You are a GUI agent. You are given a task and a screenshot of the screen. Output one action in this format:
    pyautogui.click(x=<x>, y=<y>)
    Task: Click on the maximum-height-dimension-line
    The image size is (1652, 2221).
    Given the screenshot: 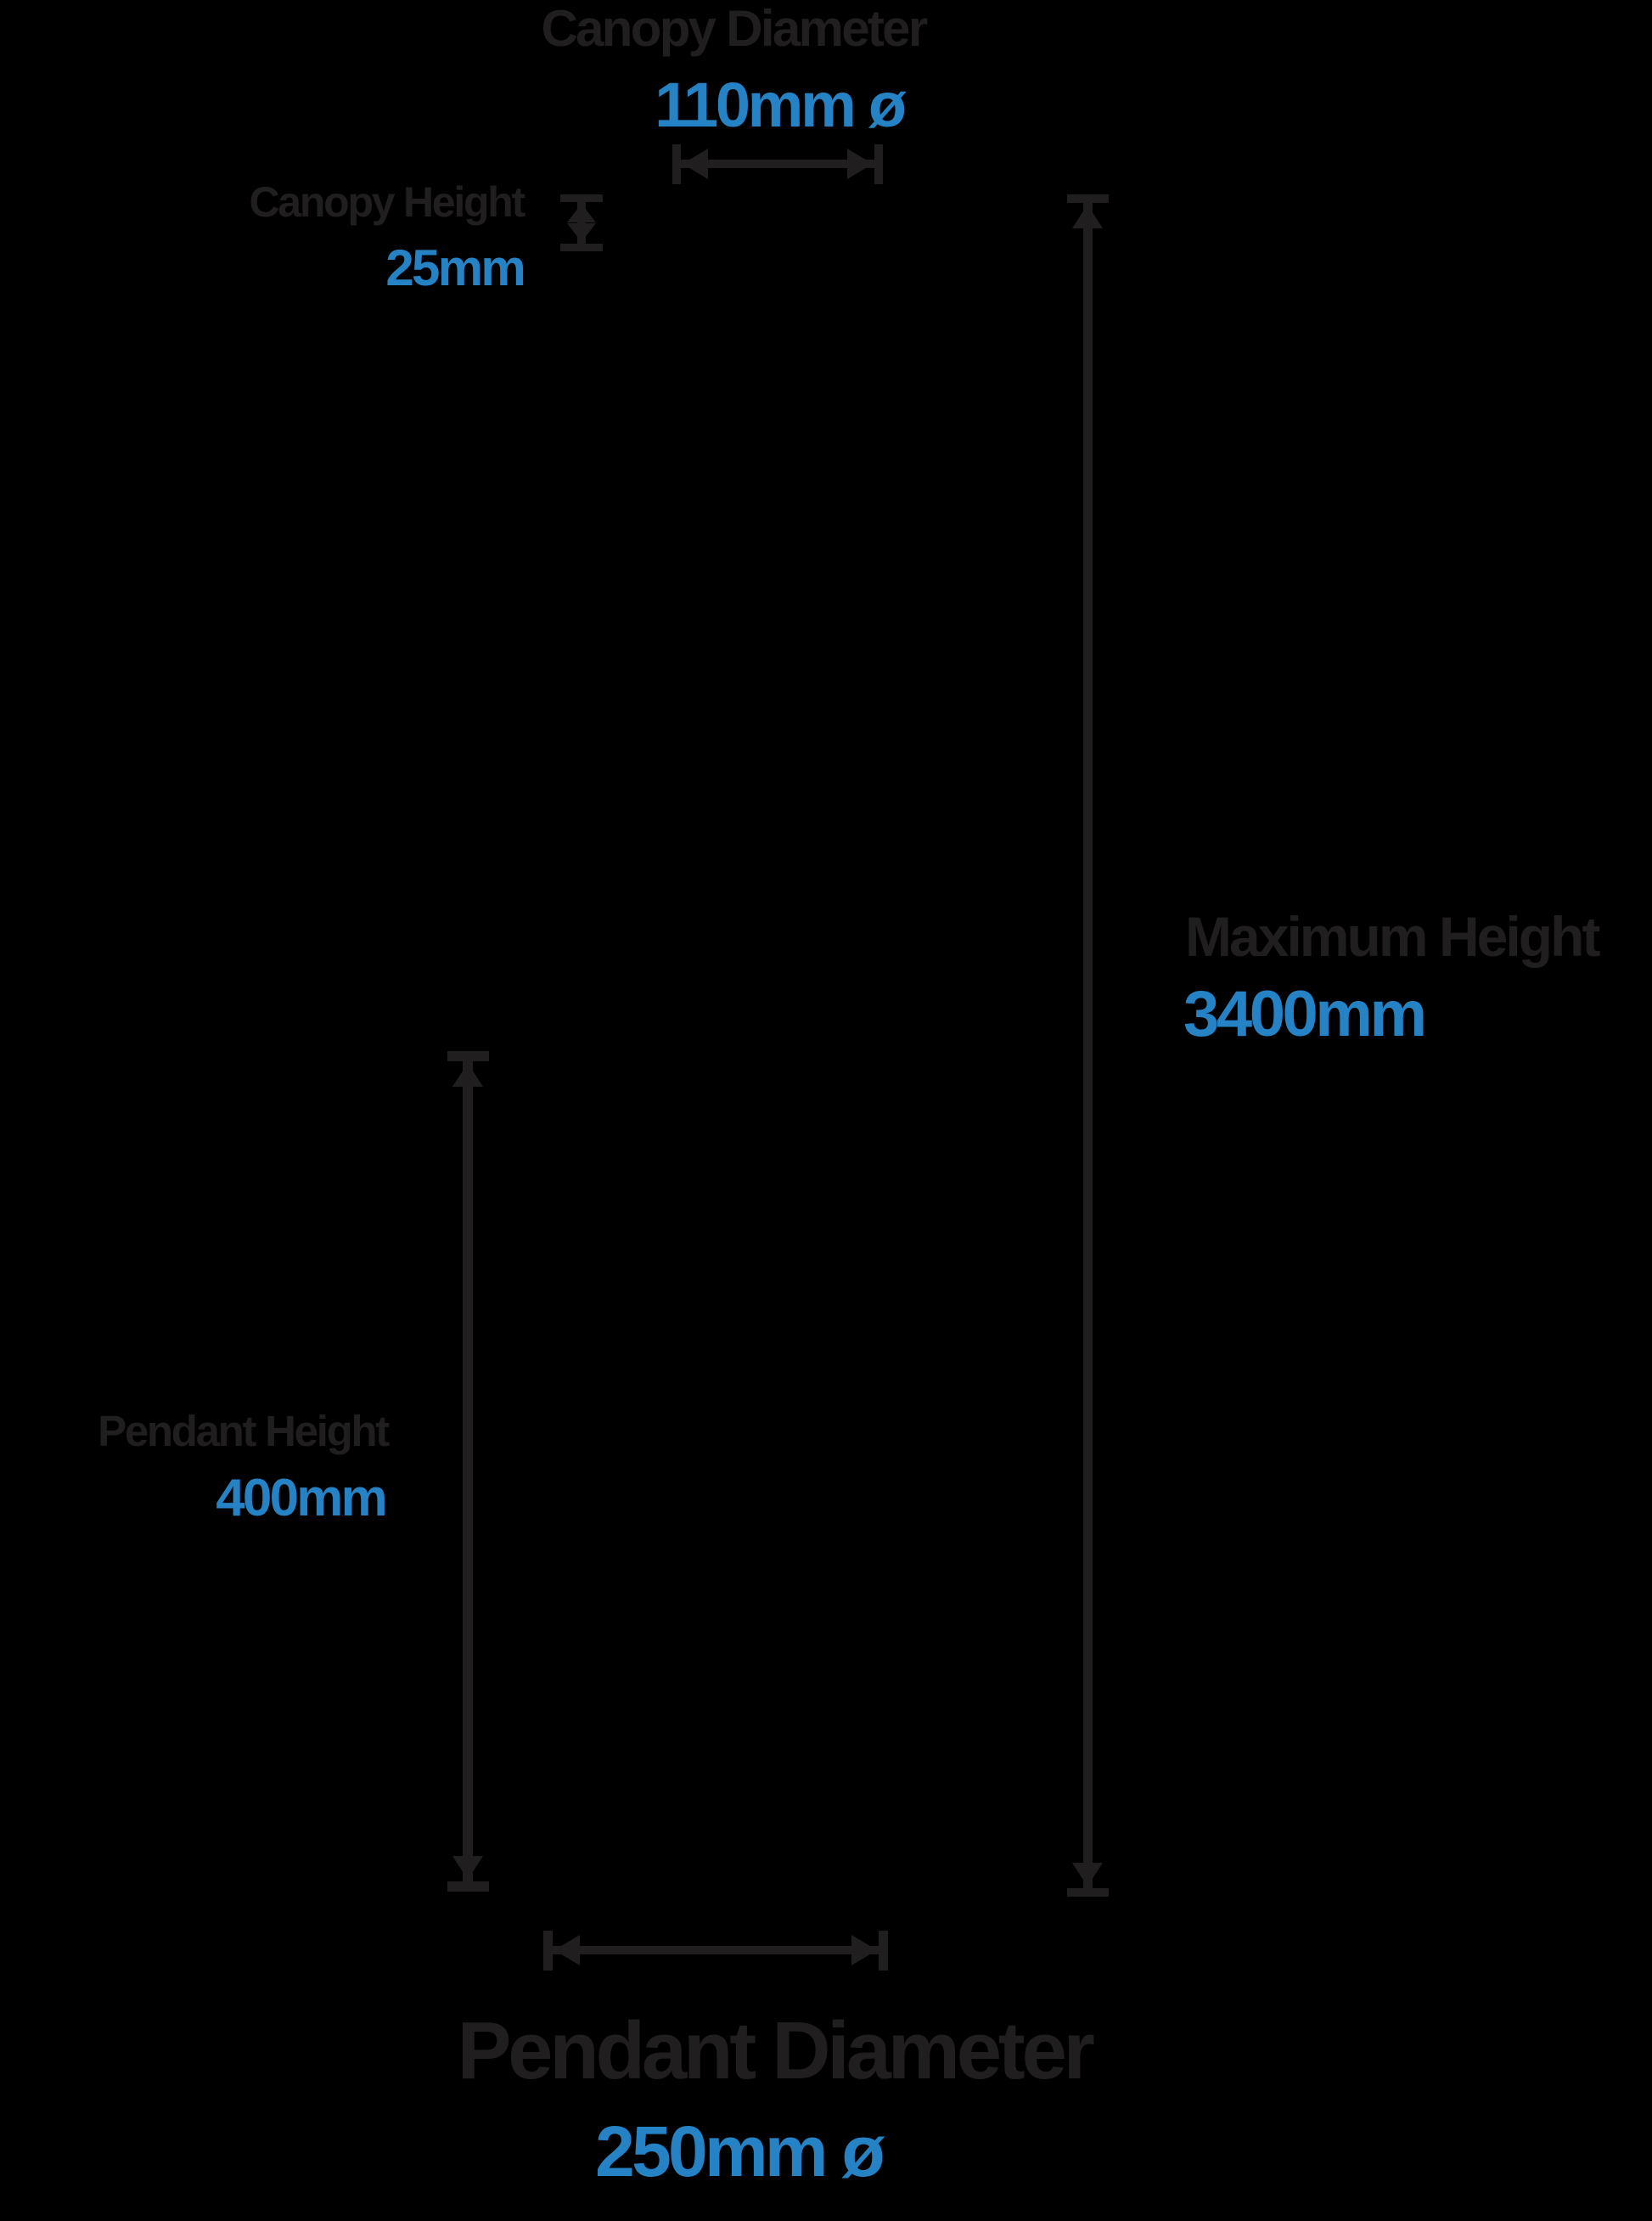 What is the action you would take?
    pyautogui.click(x=1088, y=1045)
    